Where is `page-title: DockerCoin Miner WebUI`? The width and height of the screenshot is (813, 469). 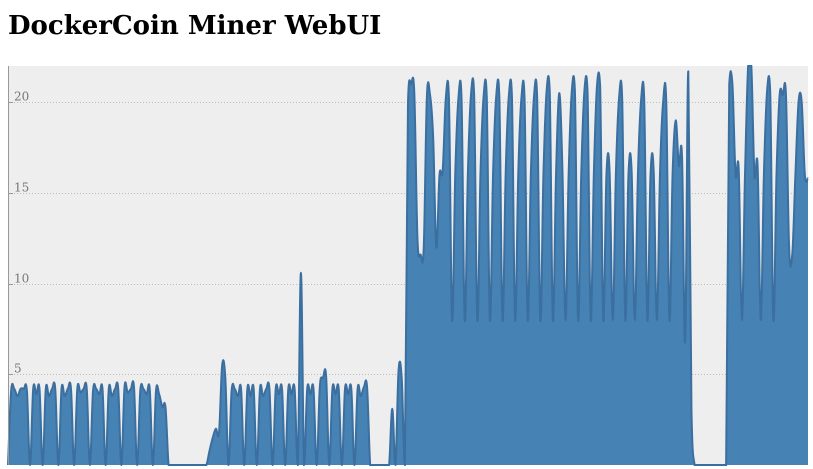 page-title: DockerCoin Miner WebUI is located at coordinates (195, 26).